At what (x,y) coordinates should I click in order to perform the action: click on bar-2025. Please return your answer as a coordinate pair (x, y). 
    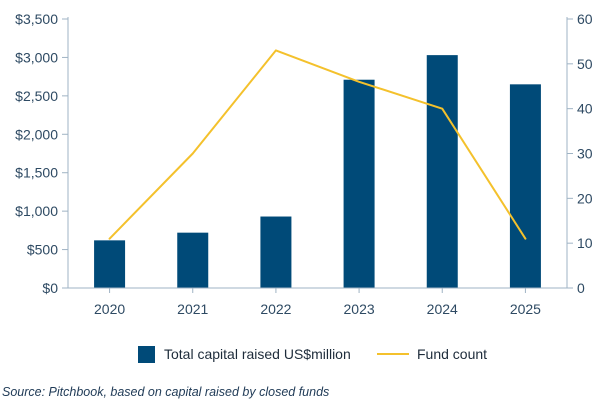
    Looking at the image, I should click on (525, 186).